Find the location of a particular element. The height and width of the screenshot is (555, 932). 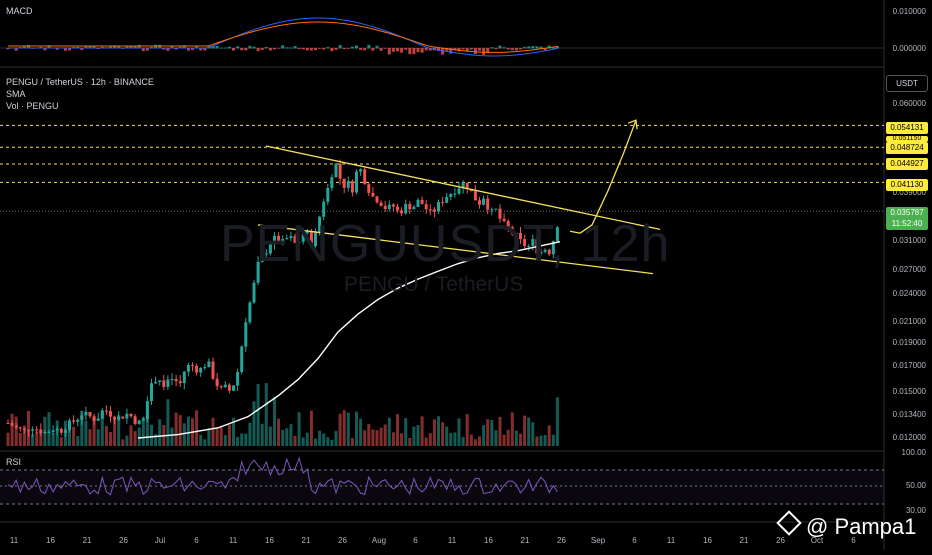

chart-title: PENGU / TetherUS · 12h · BINANCE is located at coordinates (80, 82).